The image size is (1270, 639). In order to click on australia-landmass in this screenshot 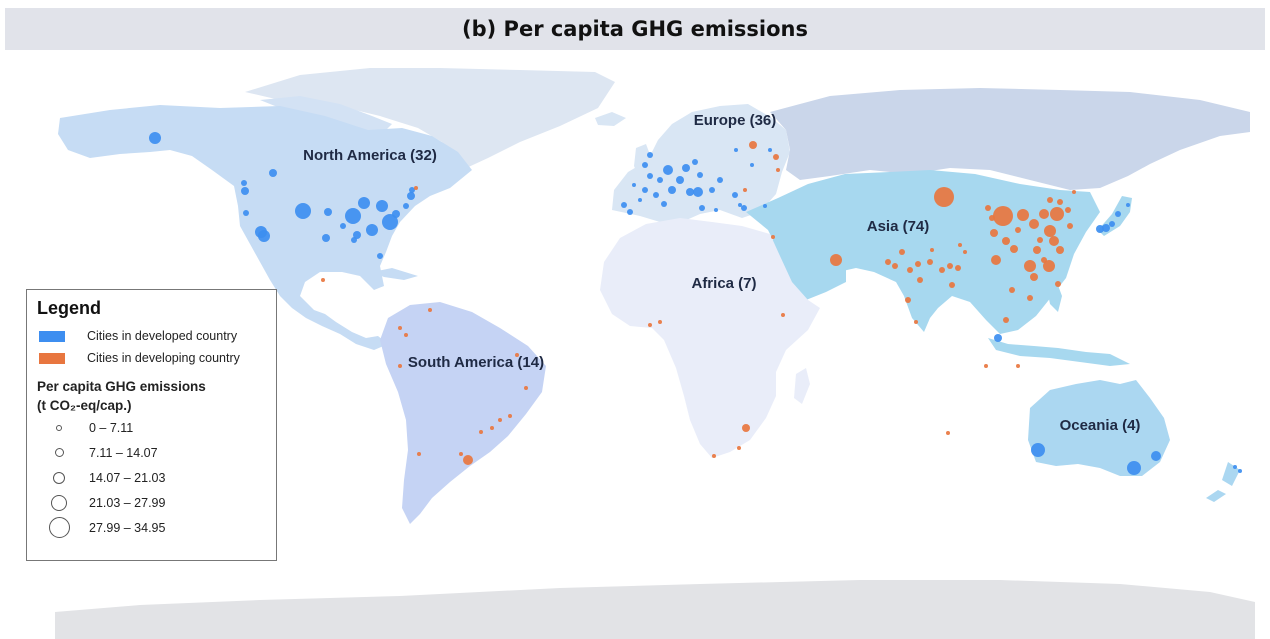, I will do `click(1099, 428)`.